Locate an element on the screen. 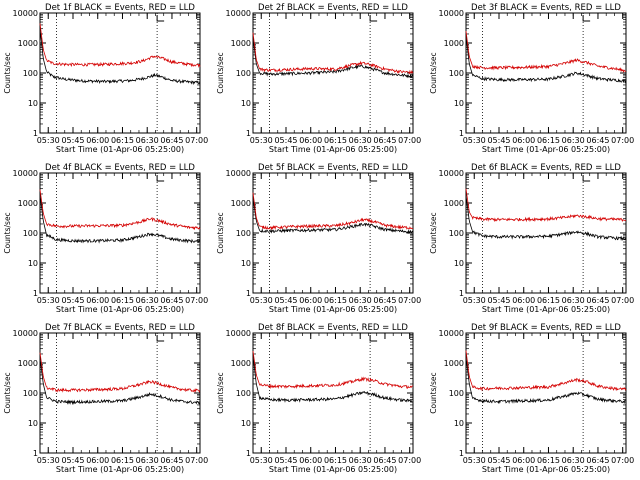 This screenshot has width=640, height=480. chart-title: Det 1f BLACK = Events, RED = LLD is located at coordinates (120, 8).